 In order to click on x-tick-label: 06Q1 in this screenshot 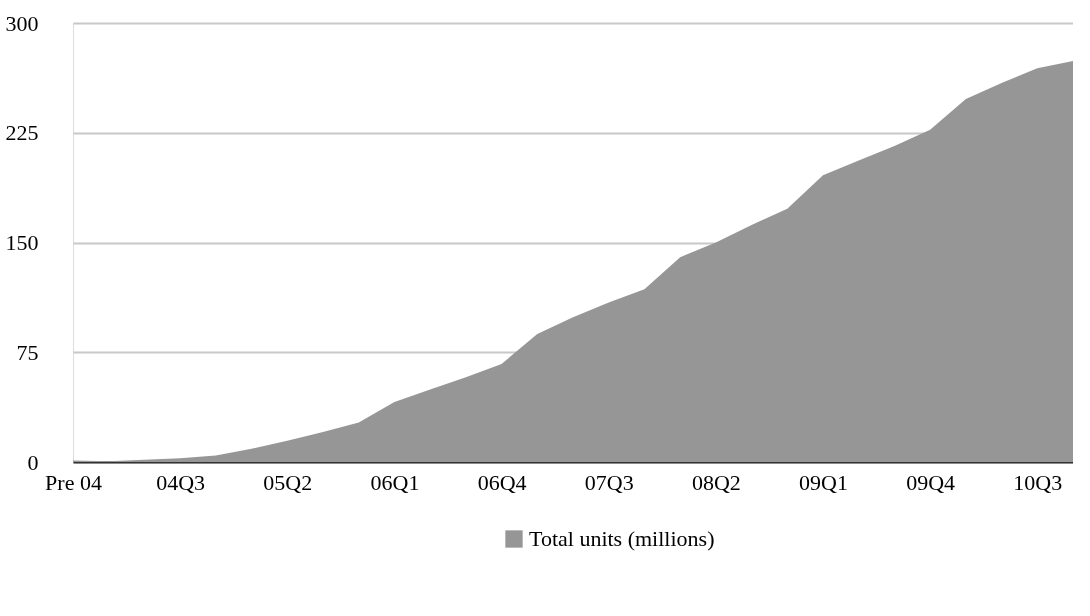, I will do `click(395, 482)`.